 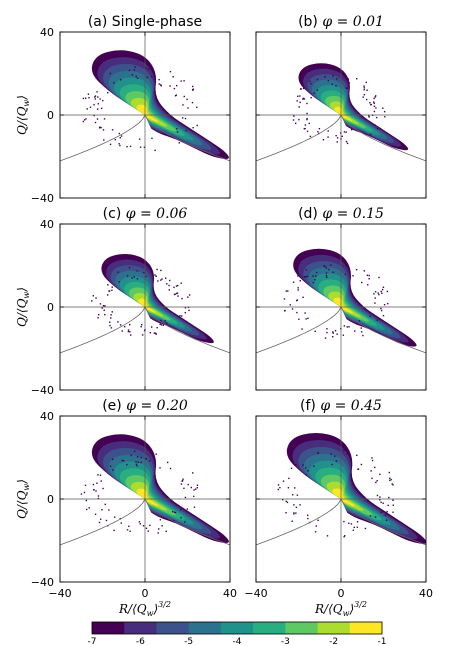 What do you see at coordinates (341, 214) in the screenshot?
I see `panel-title: (d) φ = 0.15` at bounding box center [341, 214].